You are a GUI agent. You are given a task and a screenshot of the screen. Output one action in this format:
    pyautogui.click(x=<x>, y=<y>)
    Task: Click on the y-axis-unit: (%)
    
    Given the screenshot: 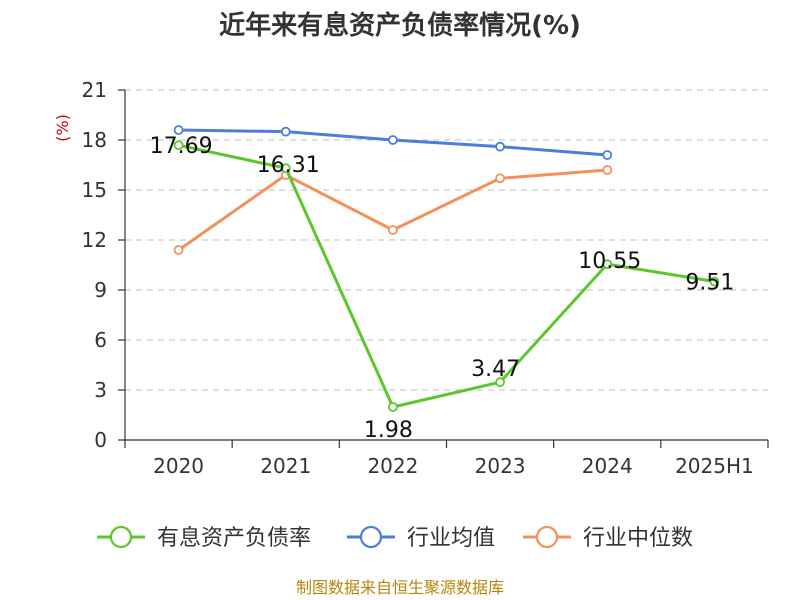 What is the action you would take?
    pyautogui.click(x=62, y=128)
    